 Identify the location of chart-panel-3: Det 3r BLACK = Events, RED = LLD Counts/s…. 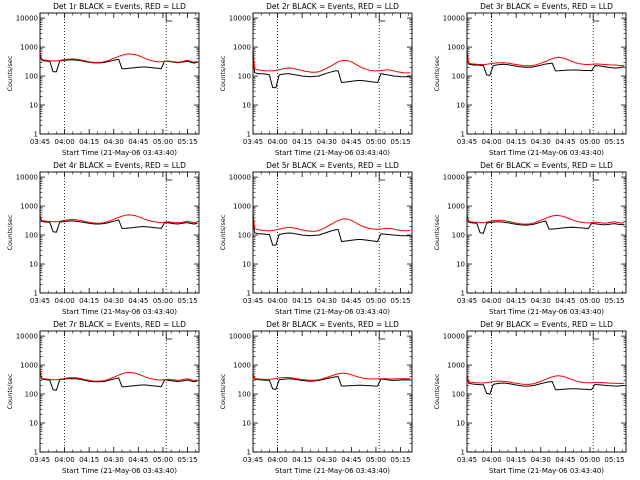
(530, 79).